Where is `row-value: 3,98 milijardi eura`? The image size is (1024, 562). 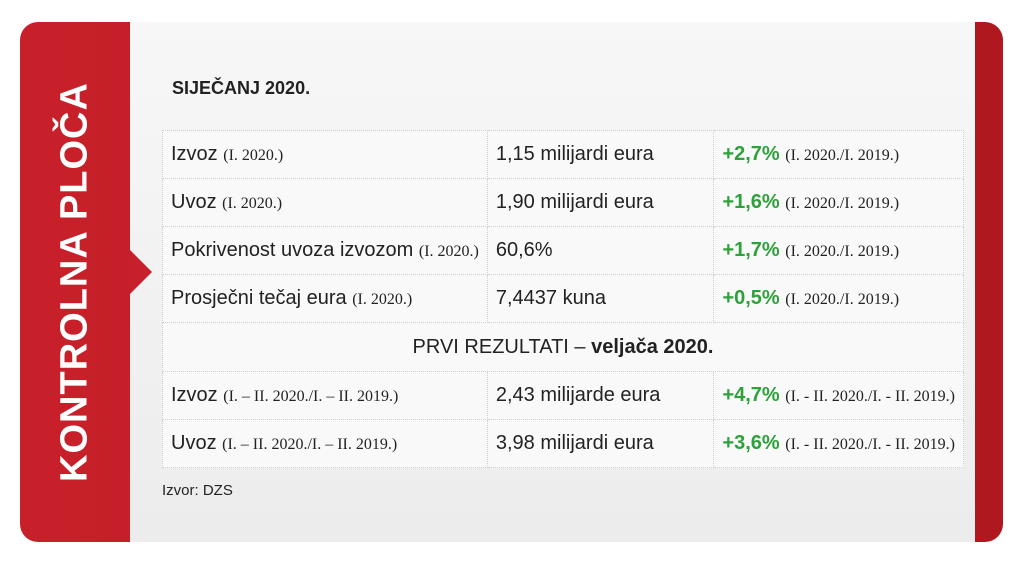 row-value: 3,98 milijardi eura is located at coordinates (574, 443).